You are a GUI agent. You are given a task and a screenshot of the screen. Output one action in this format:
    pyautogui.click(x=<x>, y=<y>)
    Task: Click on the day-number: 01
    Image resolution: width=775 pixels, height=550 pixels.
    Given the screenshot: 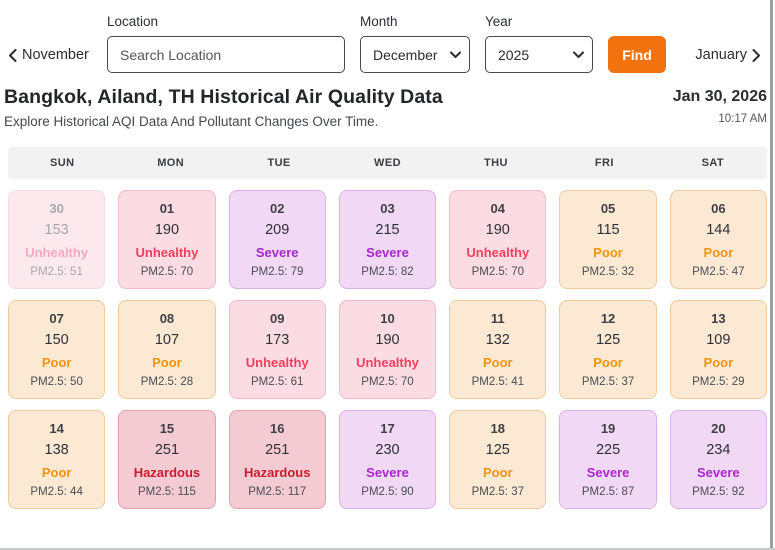 What is the action you would take?
    pyautogui.click(x=167, y=209)
    